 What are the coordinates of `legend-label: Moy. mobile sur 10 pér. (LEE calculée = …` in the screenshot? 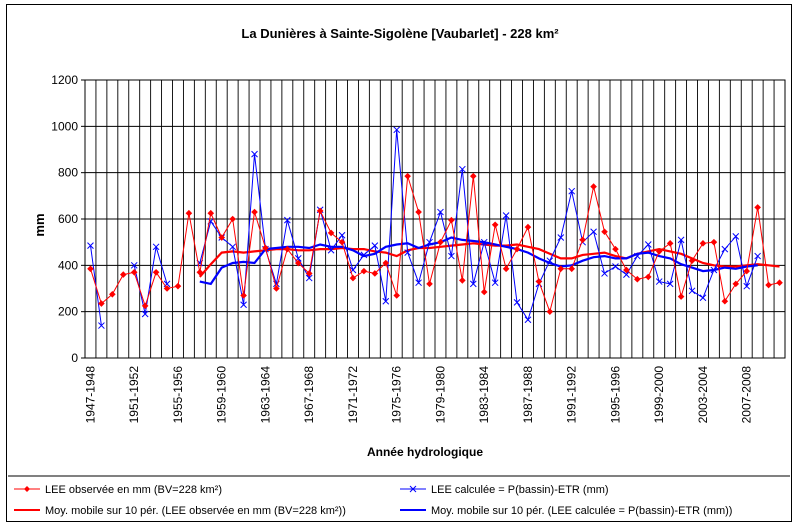 It's located at (581, 511).